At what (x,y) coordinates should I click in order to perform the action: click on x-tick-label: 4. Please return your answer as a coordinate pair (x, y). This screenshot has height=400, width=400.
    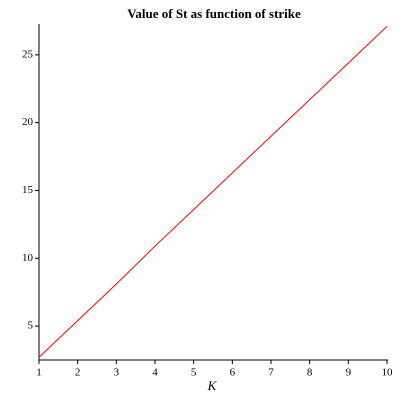
    Looking at the image, I should click on (155, 373).